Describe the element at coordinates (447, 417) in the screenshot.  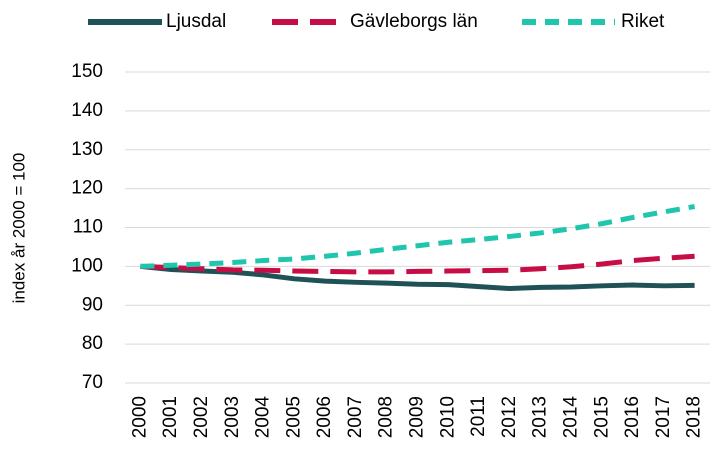
I see `x-tick-label: 2010` at that location.